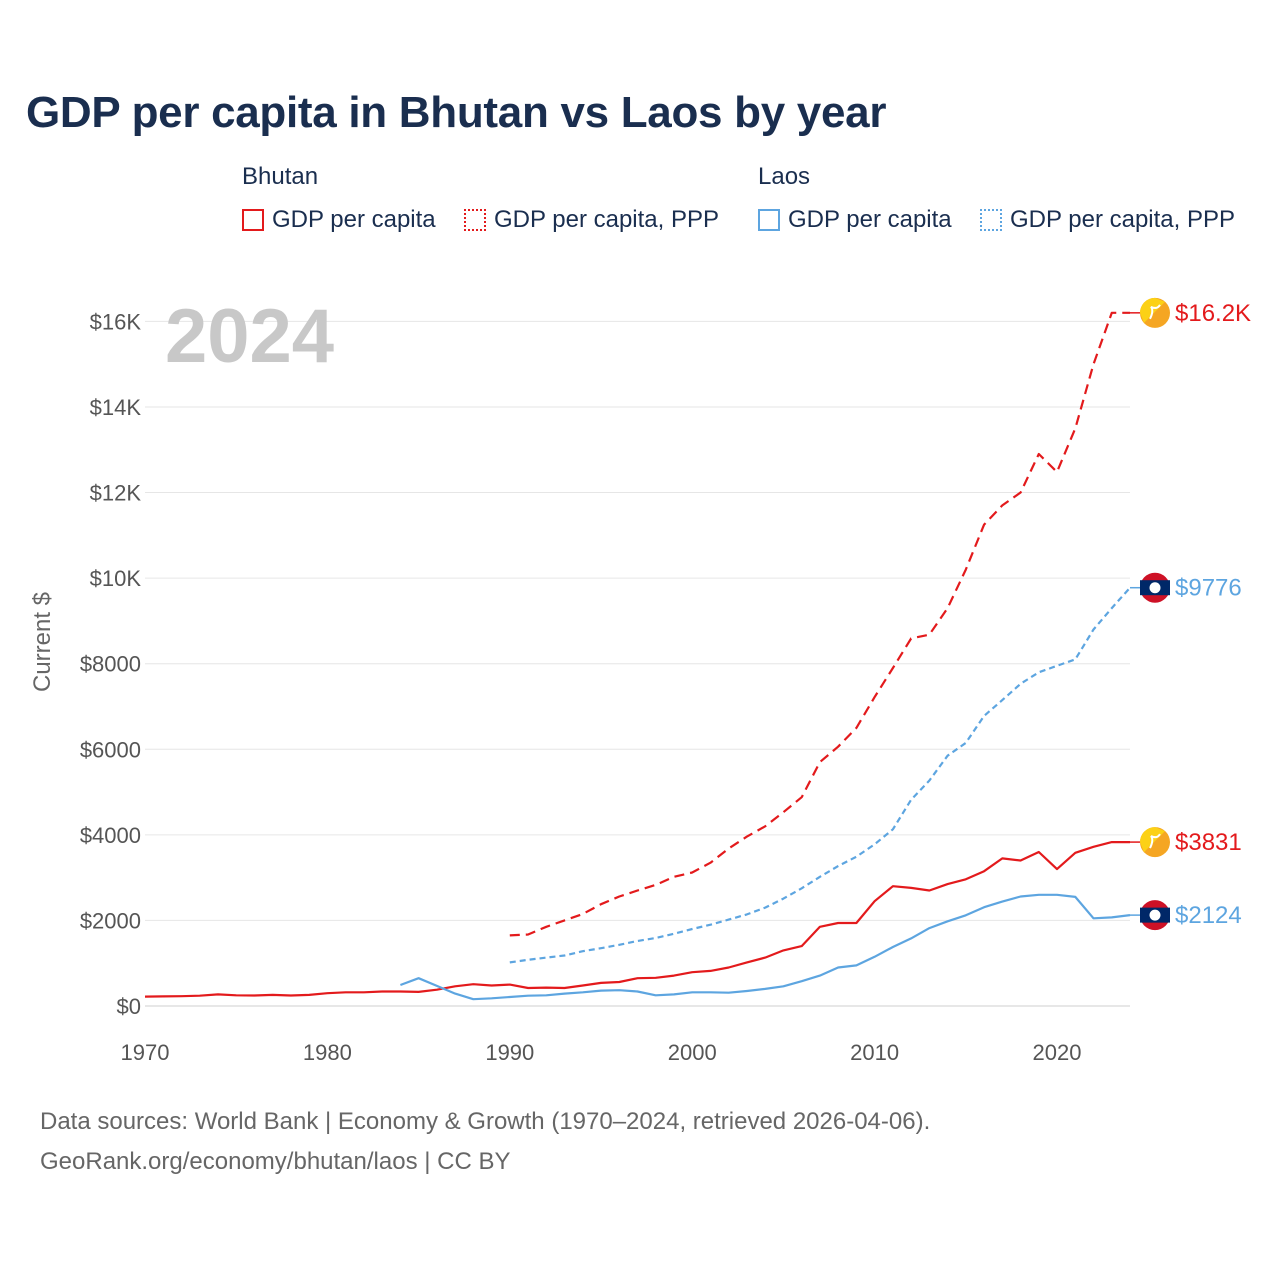 The width and height of the screenshot is (1280, 1280). What do you see at coordinates (692, 1052) in the screenshot?
I see `x-tick-label: 2000` at bounding box center [692, 1052].